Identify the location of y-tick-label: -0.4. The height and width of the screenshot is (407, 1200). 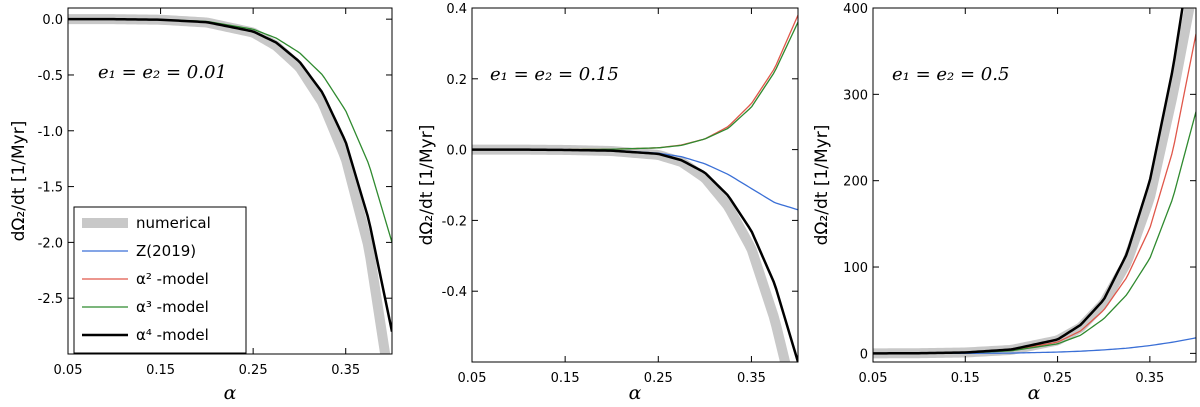
(454, 292).